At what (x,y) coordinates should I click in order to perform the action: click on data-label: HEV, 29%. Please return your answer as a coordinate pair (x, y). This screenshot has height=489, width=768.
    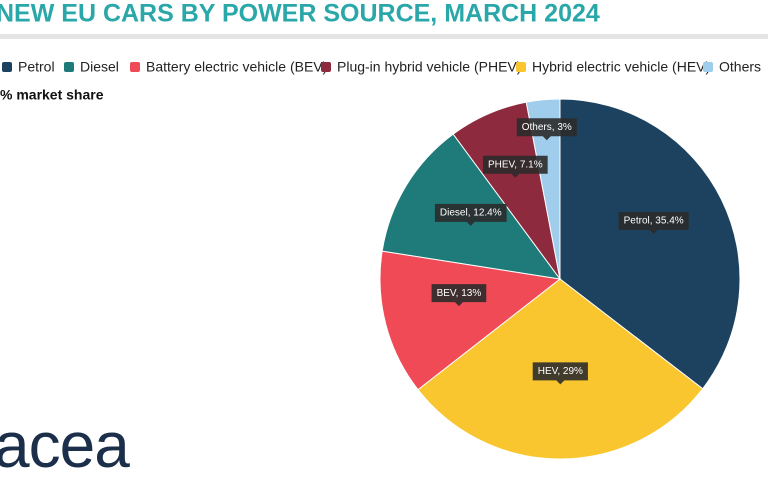
    Looking at the image, I should click on (560, 371).